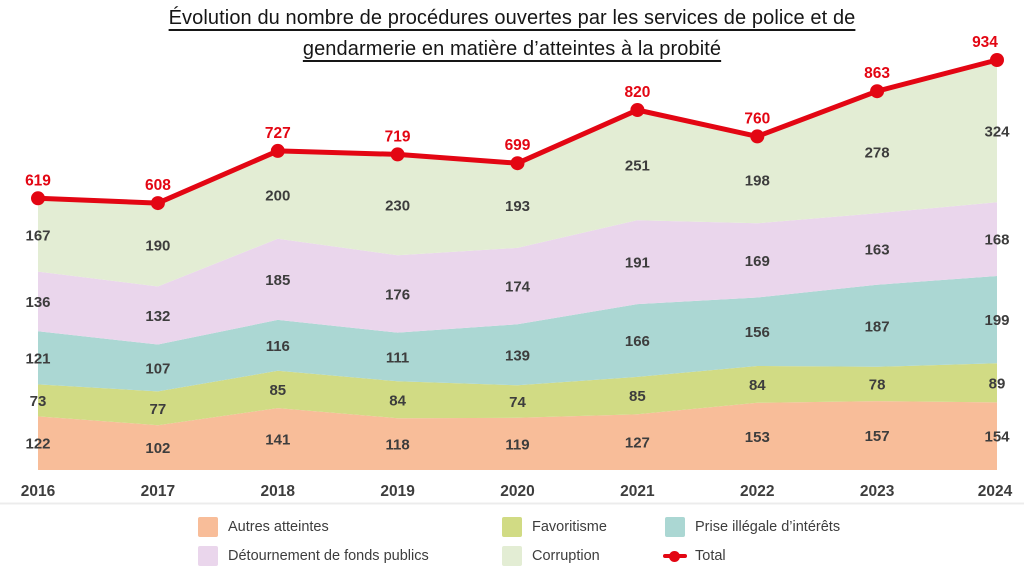 The width and height of the screenshot is (1024, 571). What do you see at coordinates (877, 73) in the screenshot?
I see `total-value-label: 863` at bounding box center [877, 73].